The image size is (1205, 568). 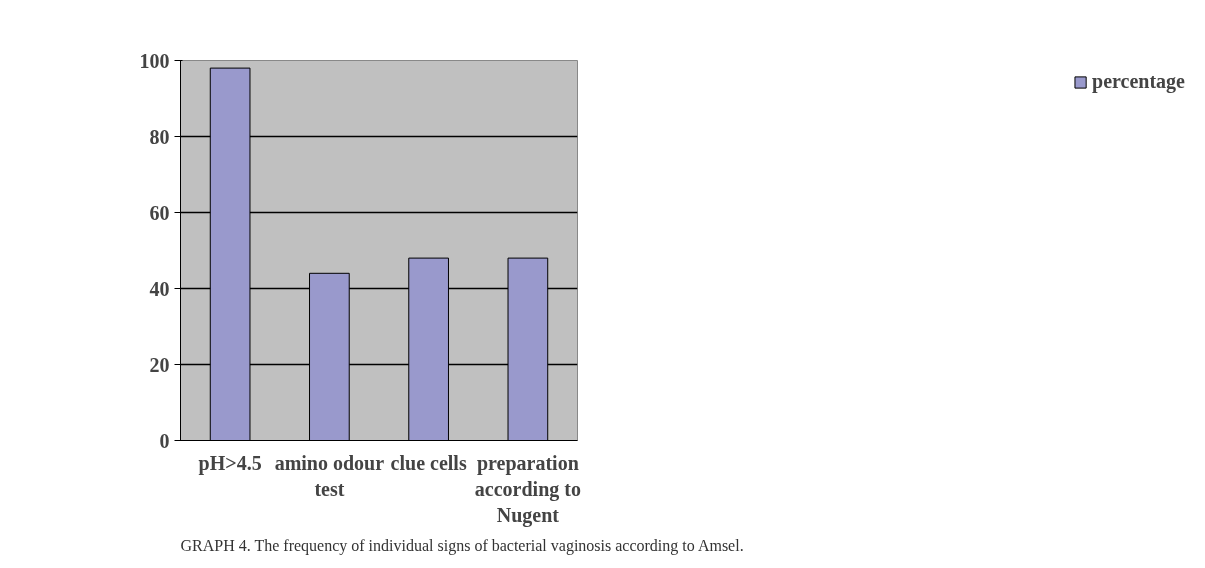 I want to click on y-tick-label: 100, so click(x=154, y=60).